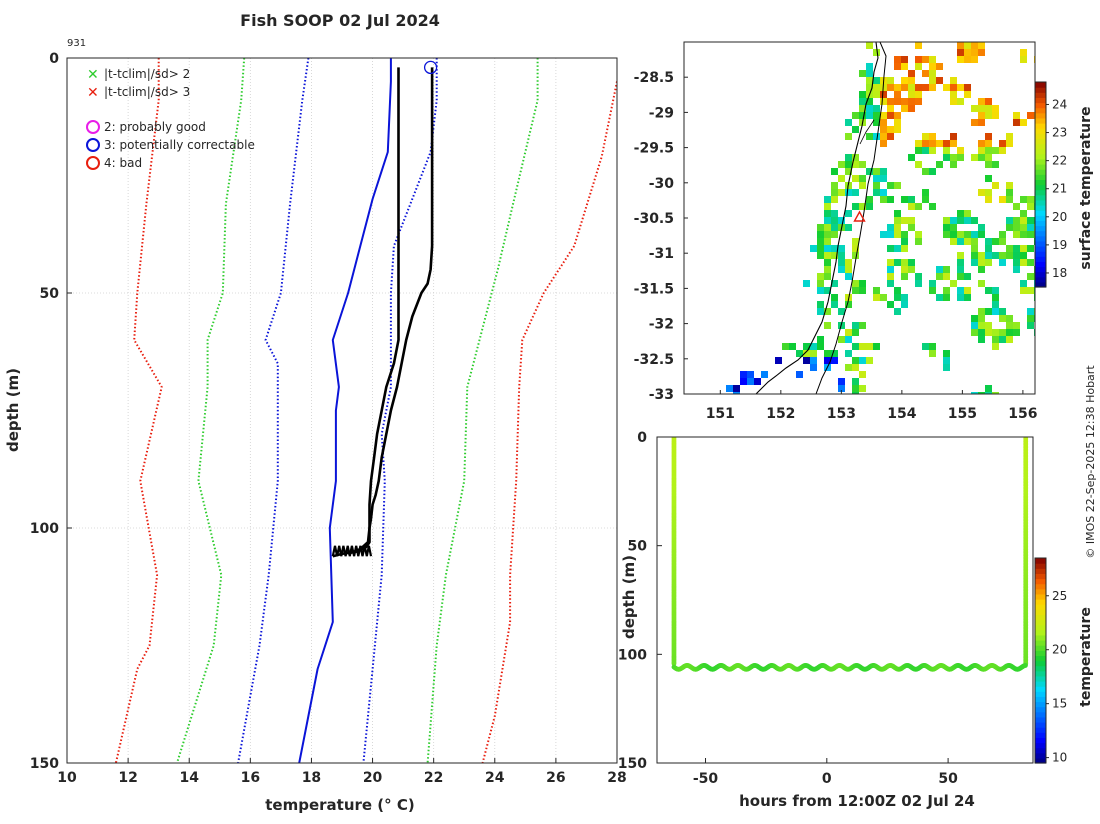 The height and width of the screenshot is (824, 1100). What do you see at coordinates (1059, 758) in the screenshot?
I see `td-colorbar-tick-label: 10` at bounding box center [1059, 758].